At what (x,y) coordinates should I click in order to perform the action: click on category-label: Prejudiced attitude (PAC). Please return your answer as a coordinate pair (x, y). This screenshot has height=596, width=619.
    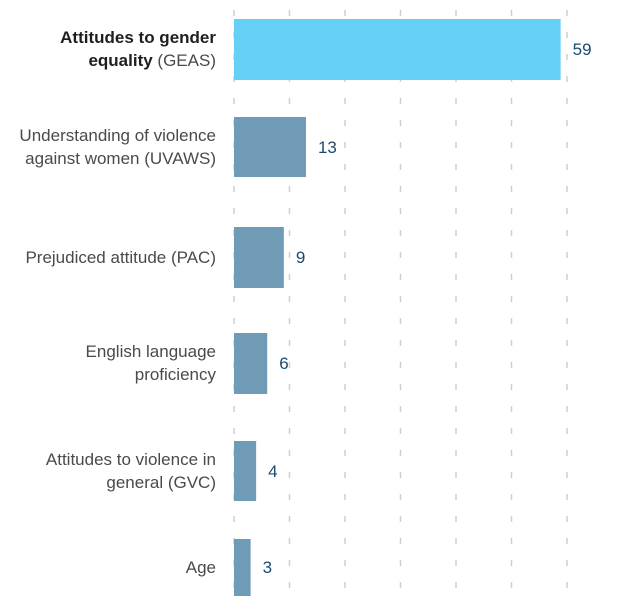
    Looking at the image, I should click on (116, 257).